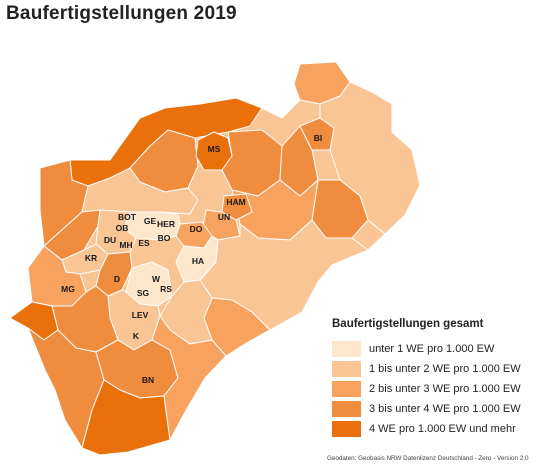 This screenshot has width=548, height=468. What do you see at coordinates (189, 378) in the screenshot?
I see `region-rhein-sieg-east` at bounding box center [189, 378].